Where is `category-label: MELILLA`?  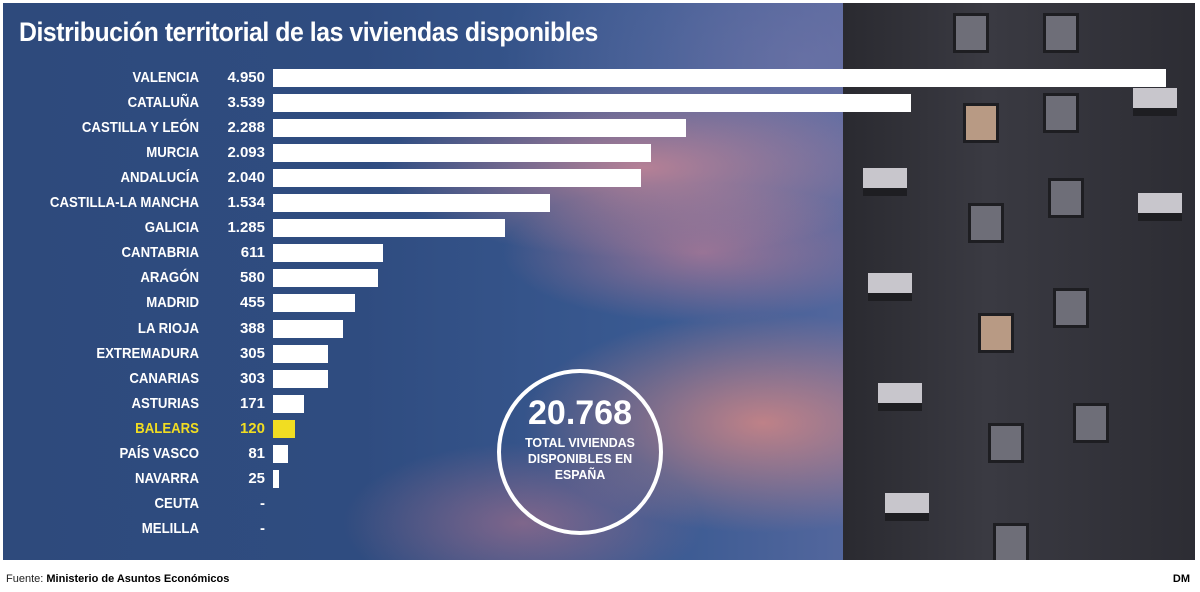
category-label: MELILLA is located at coordinates (170, 528).